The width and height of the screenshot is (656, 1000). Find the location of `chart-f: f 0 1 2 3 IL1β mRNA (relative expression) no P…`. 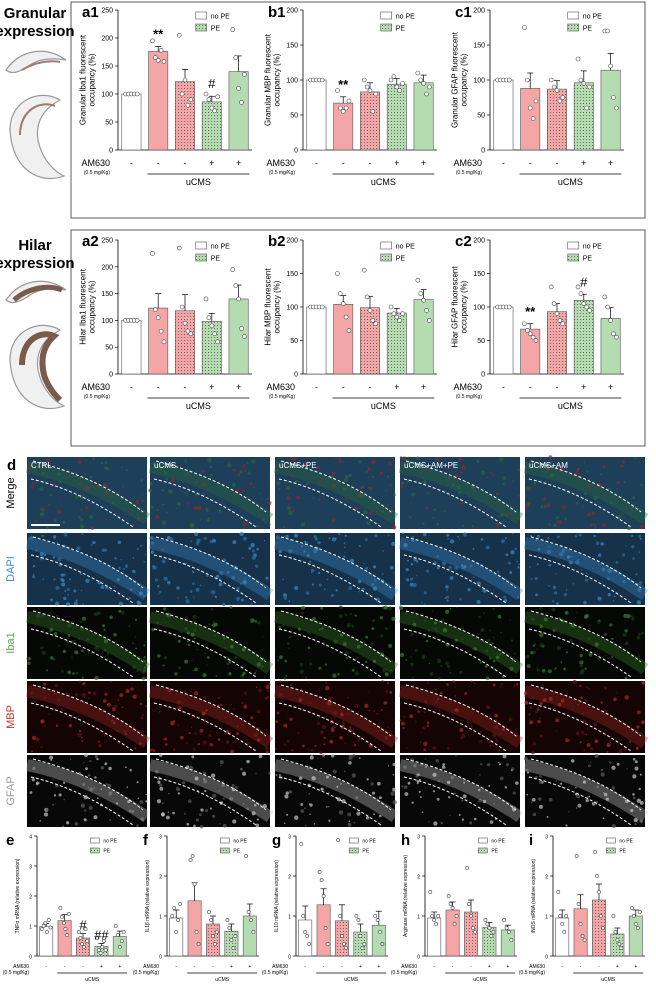

chart-f: f 0 1 2 3 IL1β mRNA (relative expression) no P… is located at coordinates (196, 907).